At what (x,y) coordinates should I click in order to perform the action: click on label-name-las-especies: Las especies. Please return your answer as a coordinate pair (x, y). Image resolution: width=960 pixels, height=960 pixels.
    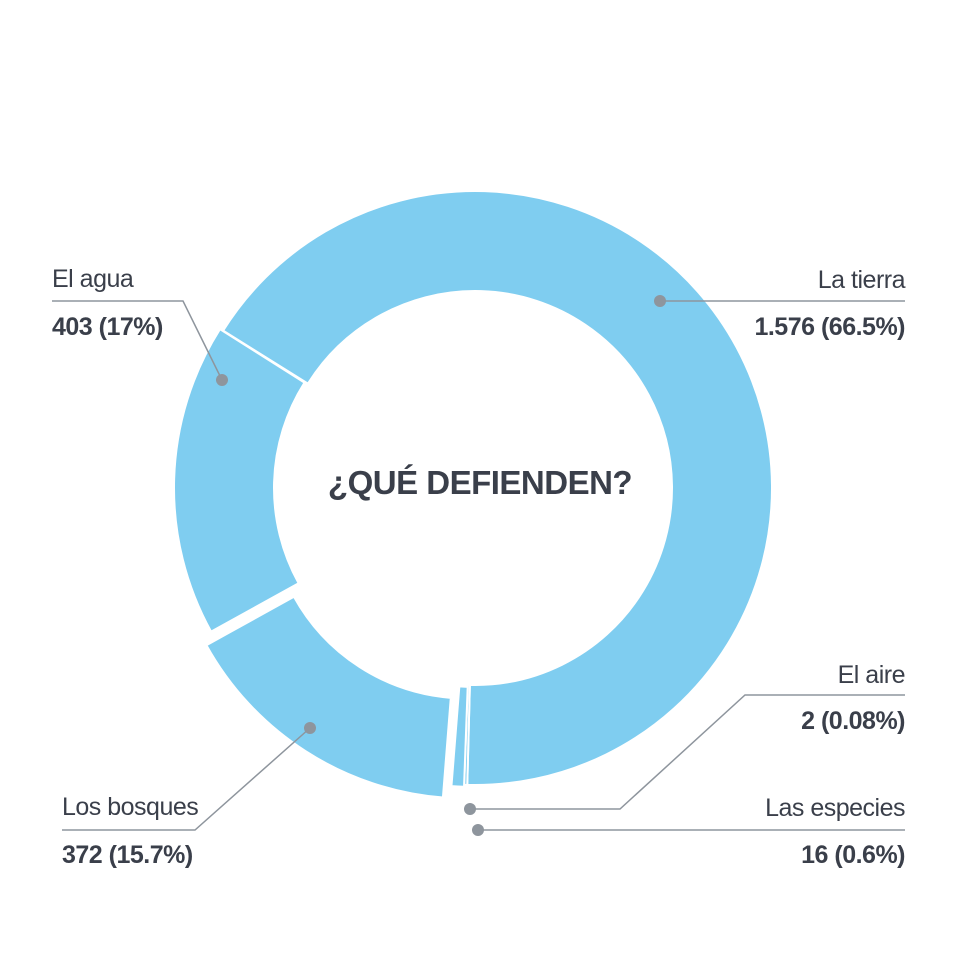
    Looking at the image, I should click on (835, 808).